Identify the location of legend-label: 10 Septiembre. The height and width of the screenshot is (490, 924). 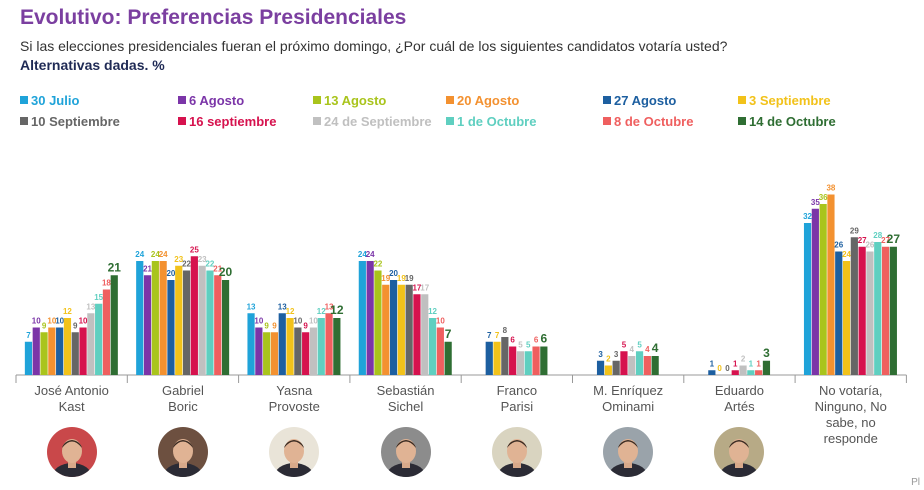
(75, 121).